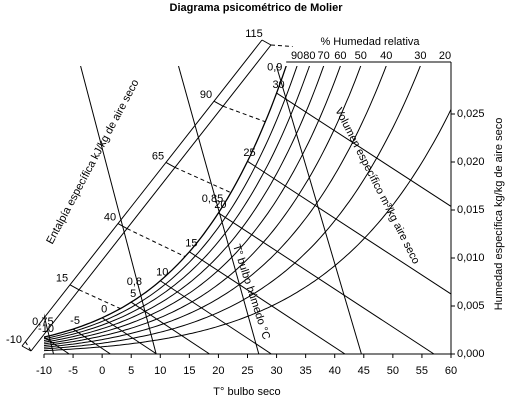 Image resolution: width=508 pixels, height=400 pixels. Describe the element at coordinates (309, 56) in the screenshot. I see `rh-label: 80` at that location.